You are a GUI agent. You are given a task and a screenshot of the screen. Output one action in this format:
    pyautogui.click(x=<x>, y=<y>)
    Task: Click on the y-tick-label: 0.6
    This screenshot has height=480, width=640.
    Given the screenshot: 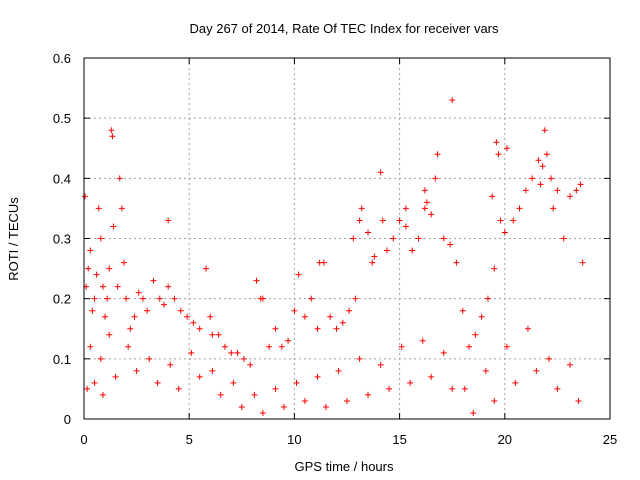 What is the action you would take?
    pyautogui.click(x=62, y=58)
    